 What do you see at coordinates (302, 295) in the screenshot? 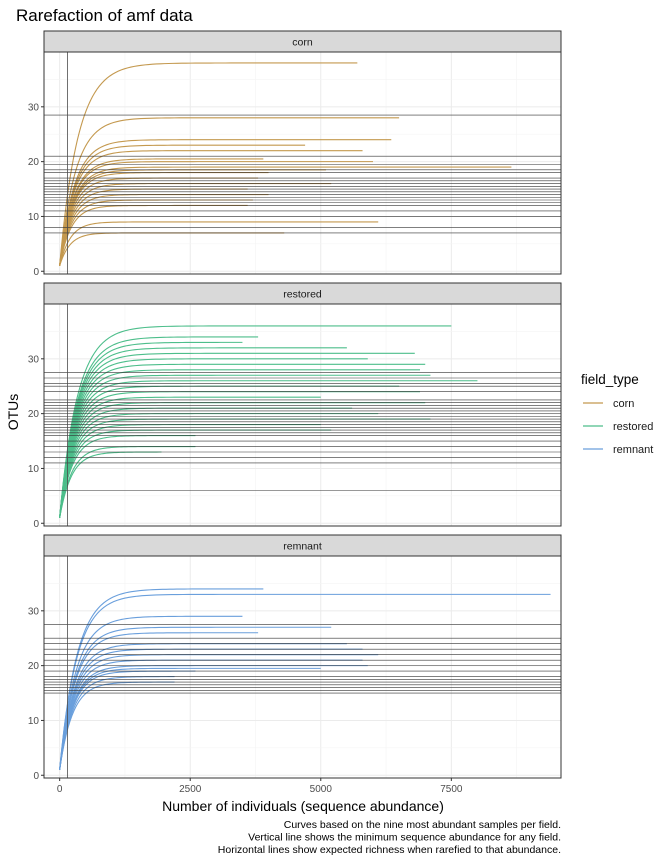
I see `facet-strip-label: restored` at bounding box center [302, 295].